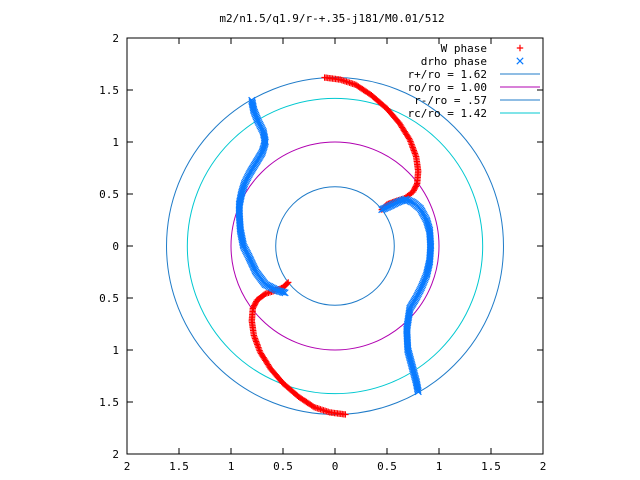  What do you see at coordinates (335, 466) in the screenshot?
I see `x-tick-label: 0` at bounding box center [335, 466].